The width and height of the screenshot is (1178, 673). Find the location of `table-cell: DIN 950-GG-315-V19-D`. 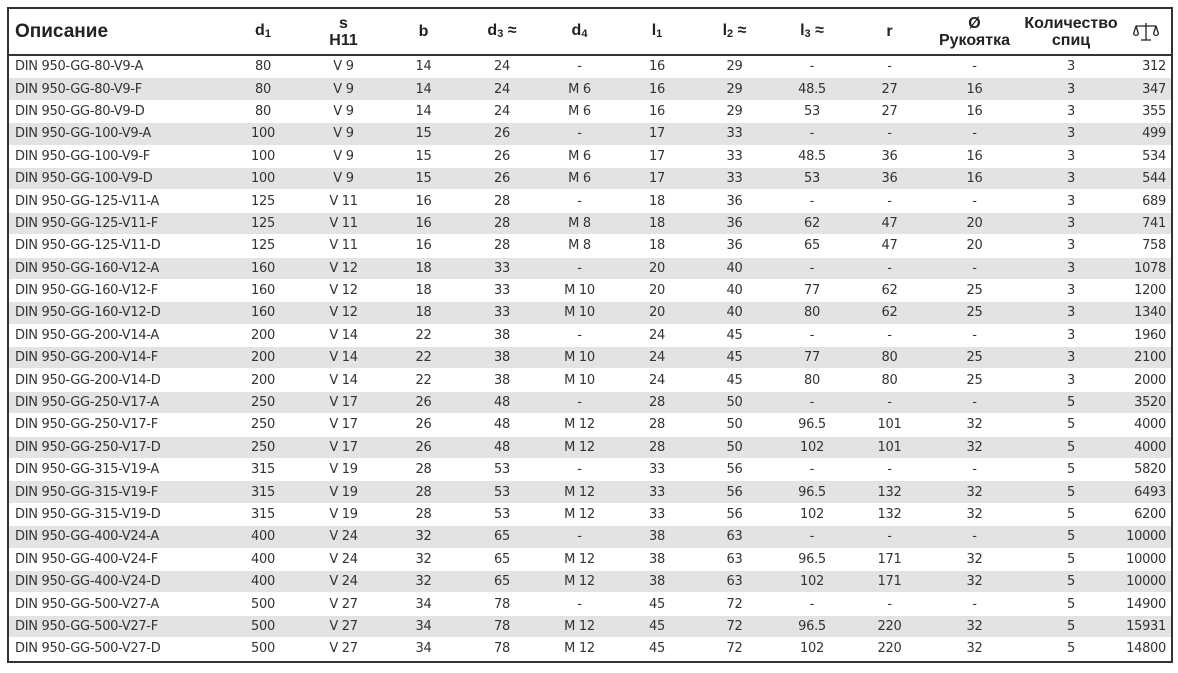

table-cell: DIN 950-GG-315-V19-D is located at coordinates (116, 515).